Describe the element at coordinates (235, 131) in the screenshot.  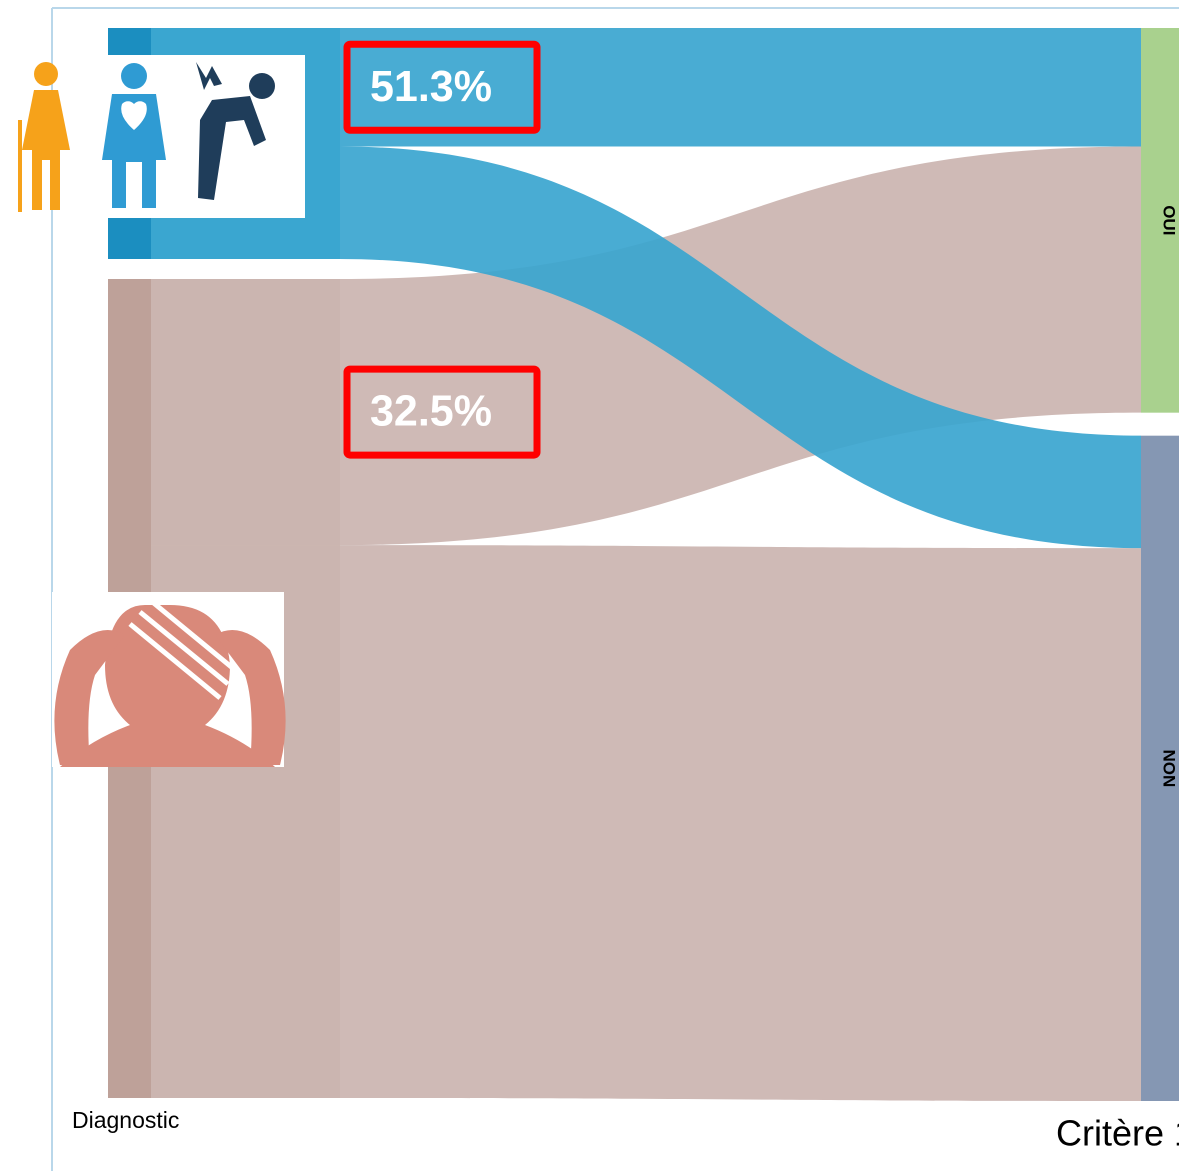
I see `icon-back-pain` at that location.